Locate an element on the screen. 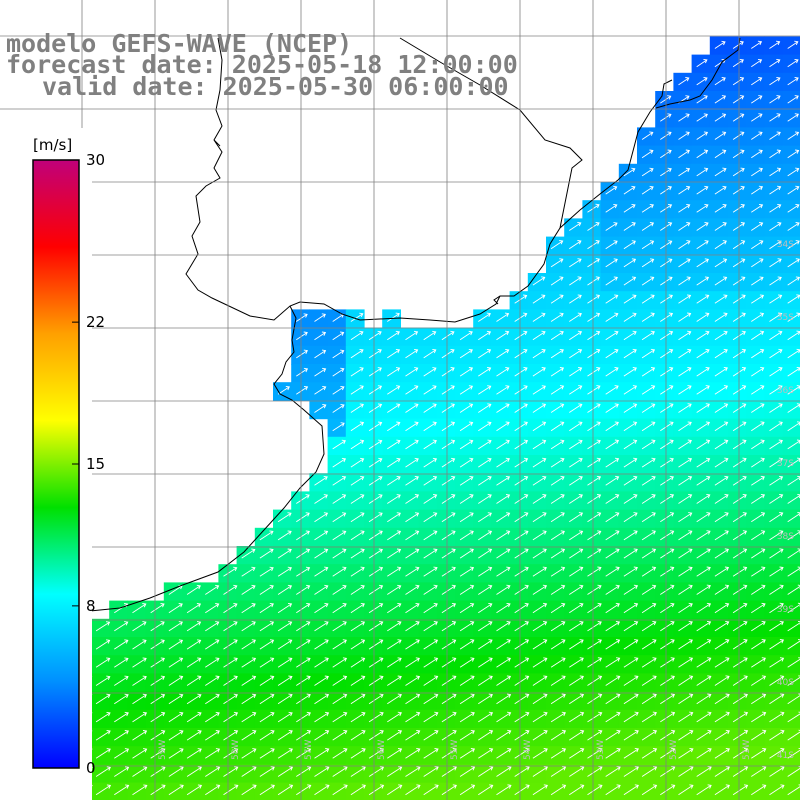 The width and height of the screenshot is (800, 800). colorbar-ticks: 30 22 15 8 0 is located at coordinates (88, 464).